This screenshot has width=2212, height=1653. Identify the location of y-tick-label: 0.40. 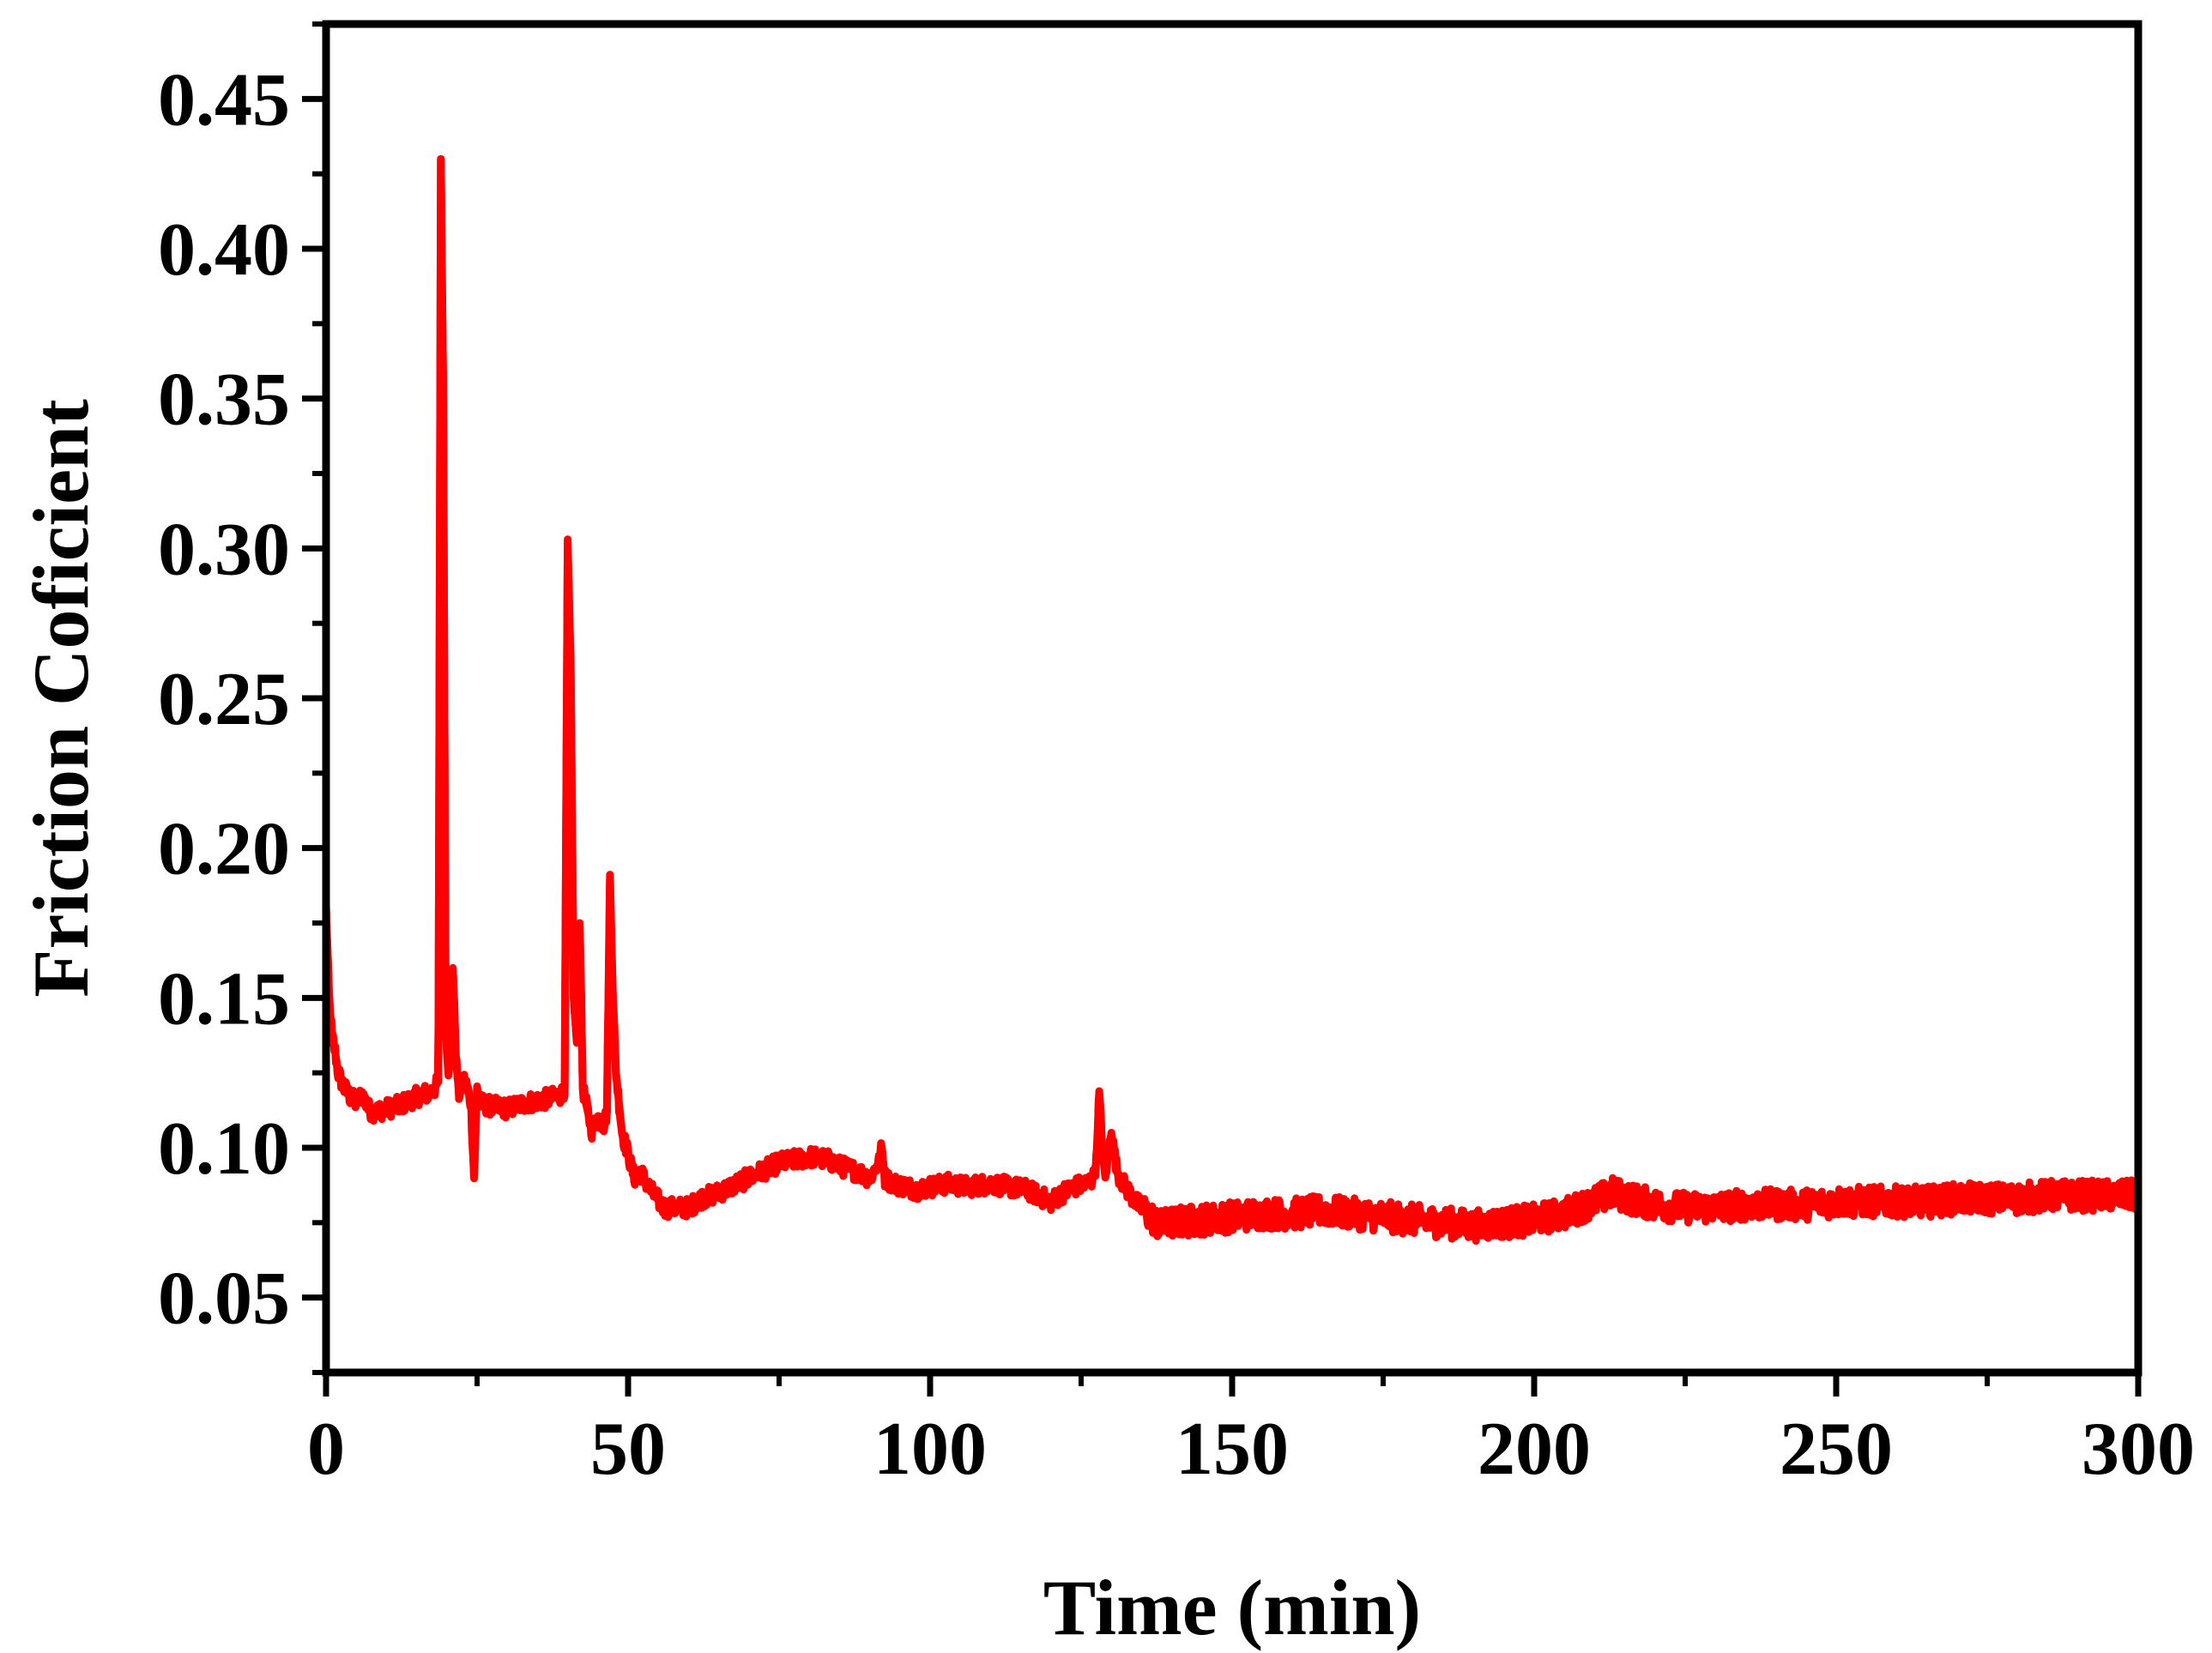
(224, 250).